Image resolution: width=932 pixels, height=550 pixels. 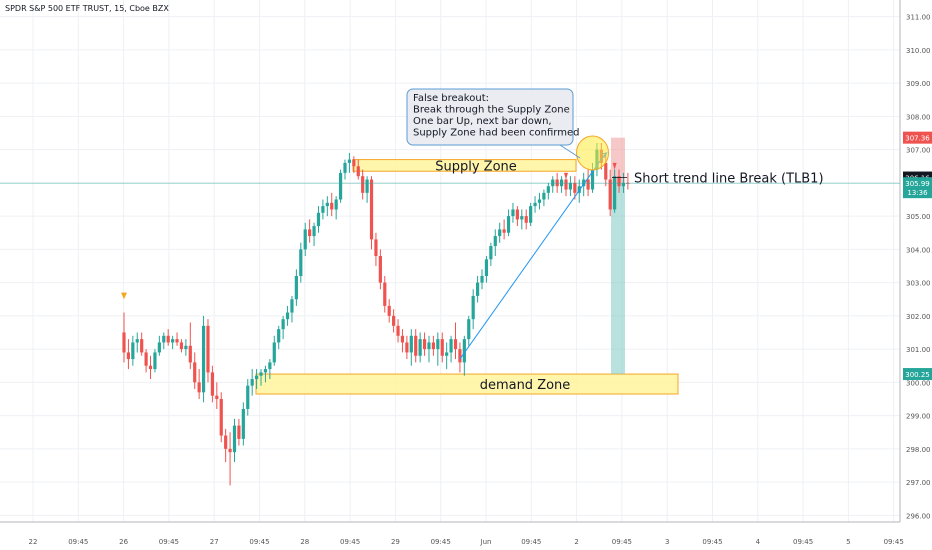 What do you see at coordinates (918, 317) in the screenshot?
I see `y-tick-label: 302.00` at bounding box center [918, 317].